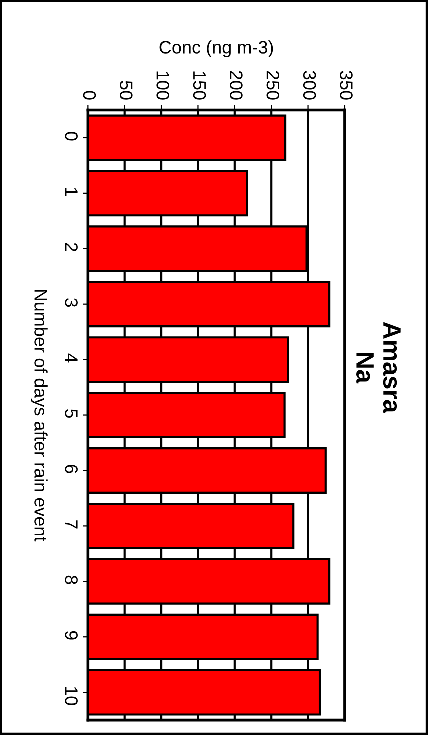 The width and height of the screenshot is (428, 735). I want to click on y-tick-label: 8, so click(71, 580).